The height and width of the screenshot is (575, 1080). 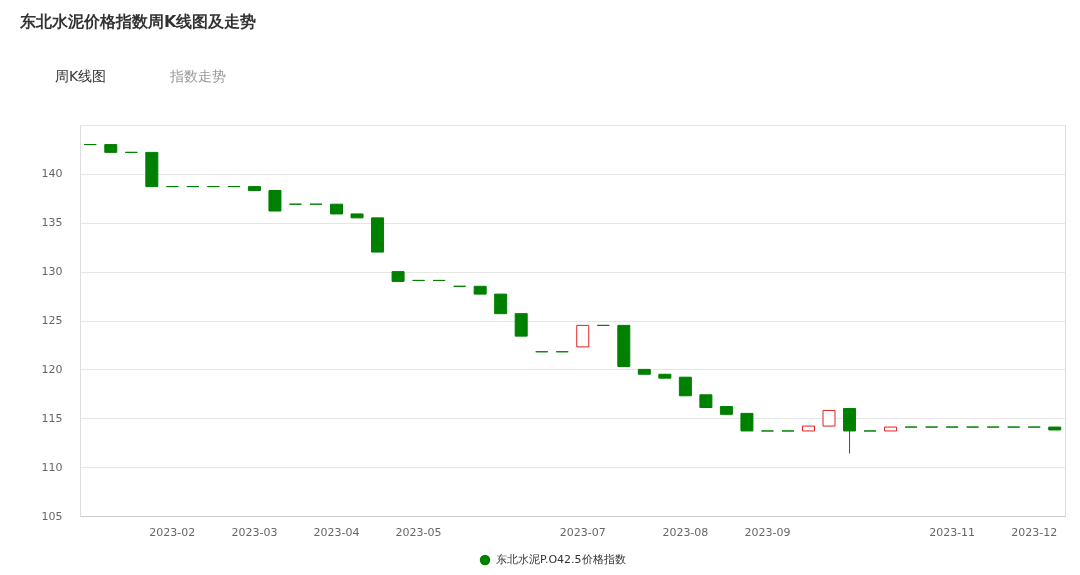 What do you see at coordinates (81, 76) in the screenshot?
I see `text: 周K线图` at bounding box center [81, 76].